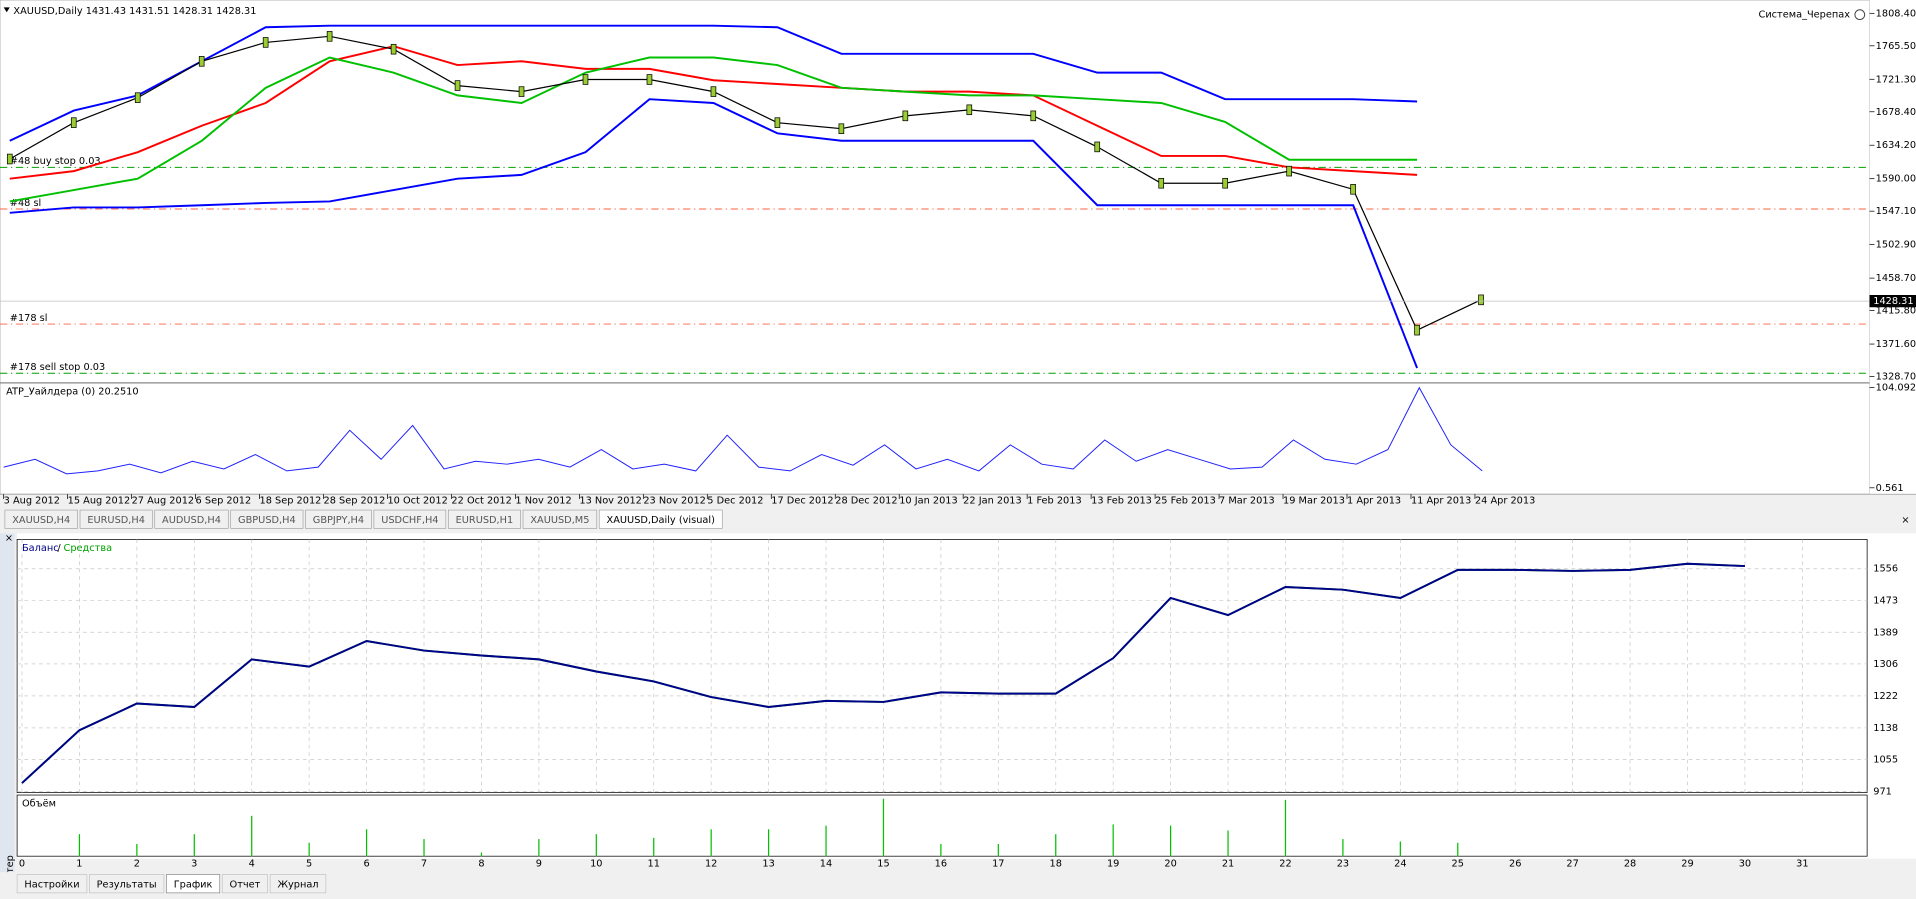 This screenshot has width=1916, height=899. What do you see at coordinates (1505, 500) in the screenshot?
I see `x-tick-label: 24 Apr 2013` at bounding box center [1505, 500].